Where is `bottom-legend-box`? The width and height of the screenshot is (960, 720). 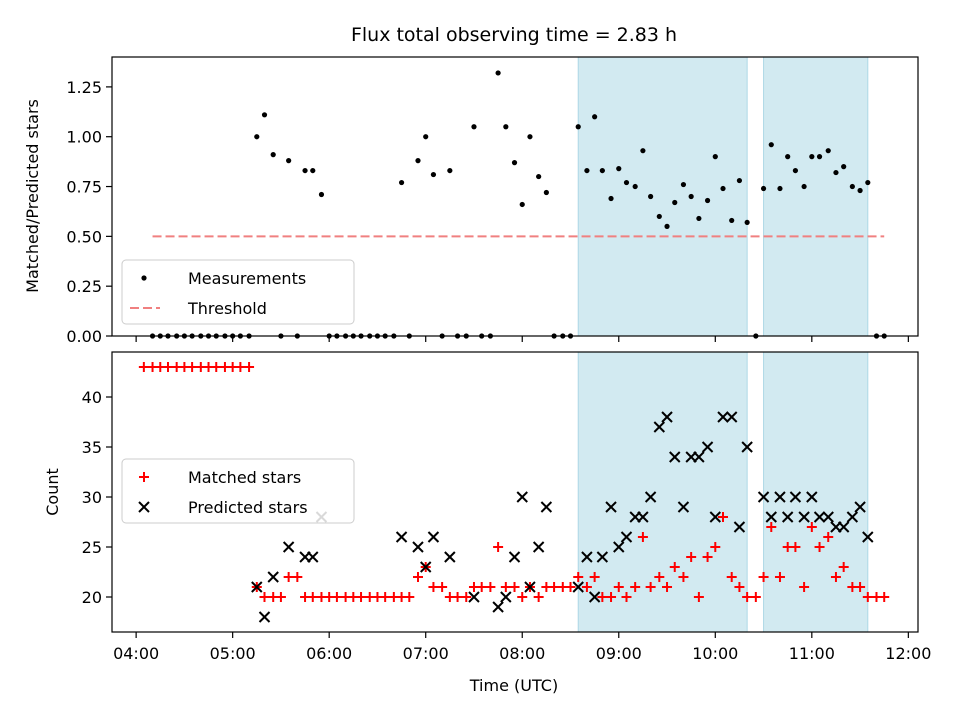
bottom-legend-box is located at coordinates (238, 491).